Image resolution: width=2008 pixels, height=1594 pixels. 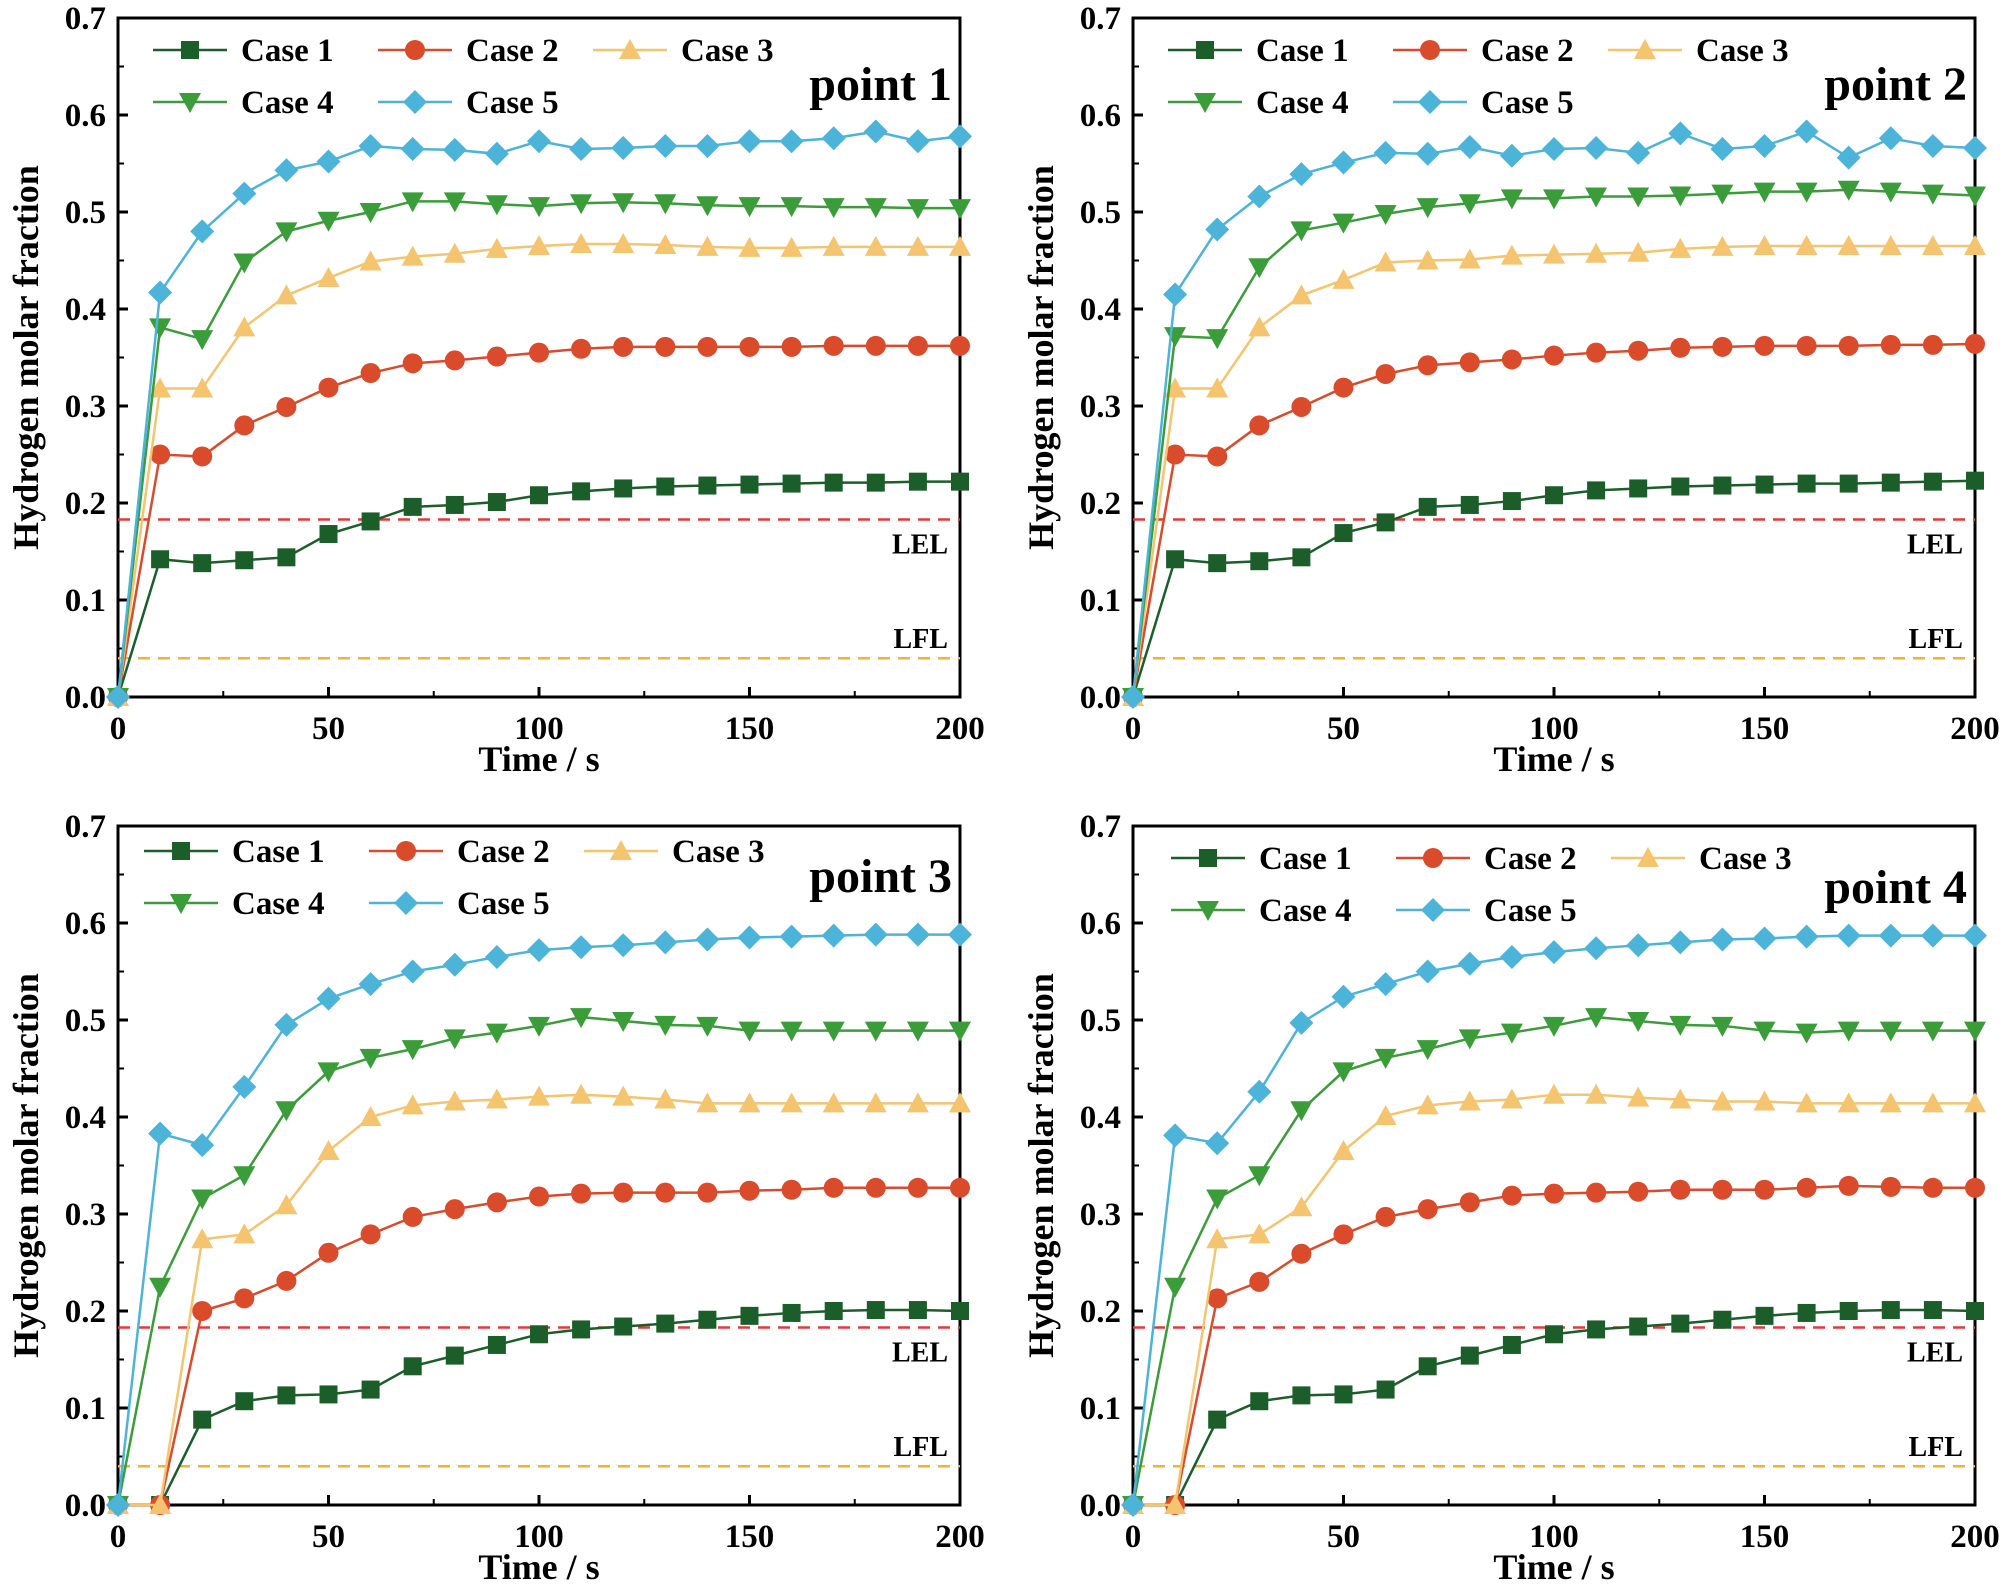 I want to click on legend-label-case-4: Case 4, so click(x=287, y=103).